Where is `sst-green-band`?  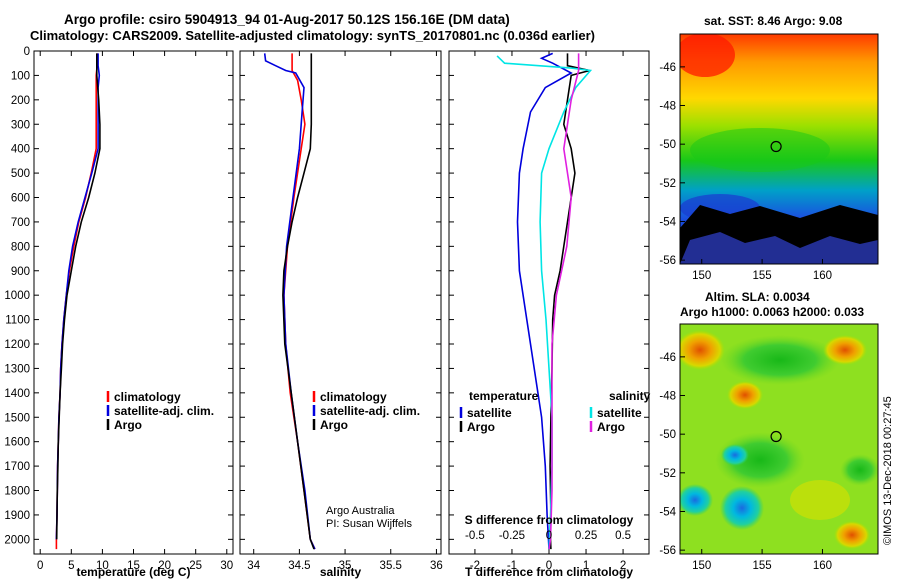
sst-green-band is located at coordinates (760, 150).